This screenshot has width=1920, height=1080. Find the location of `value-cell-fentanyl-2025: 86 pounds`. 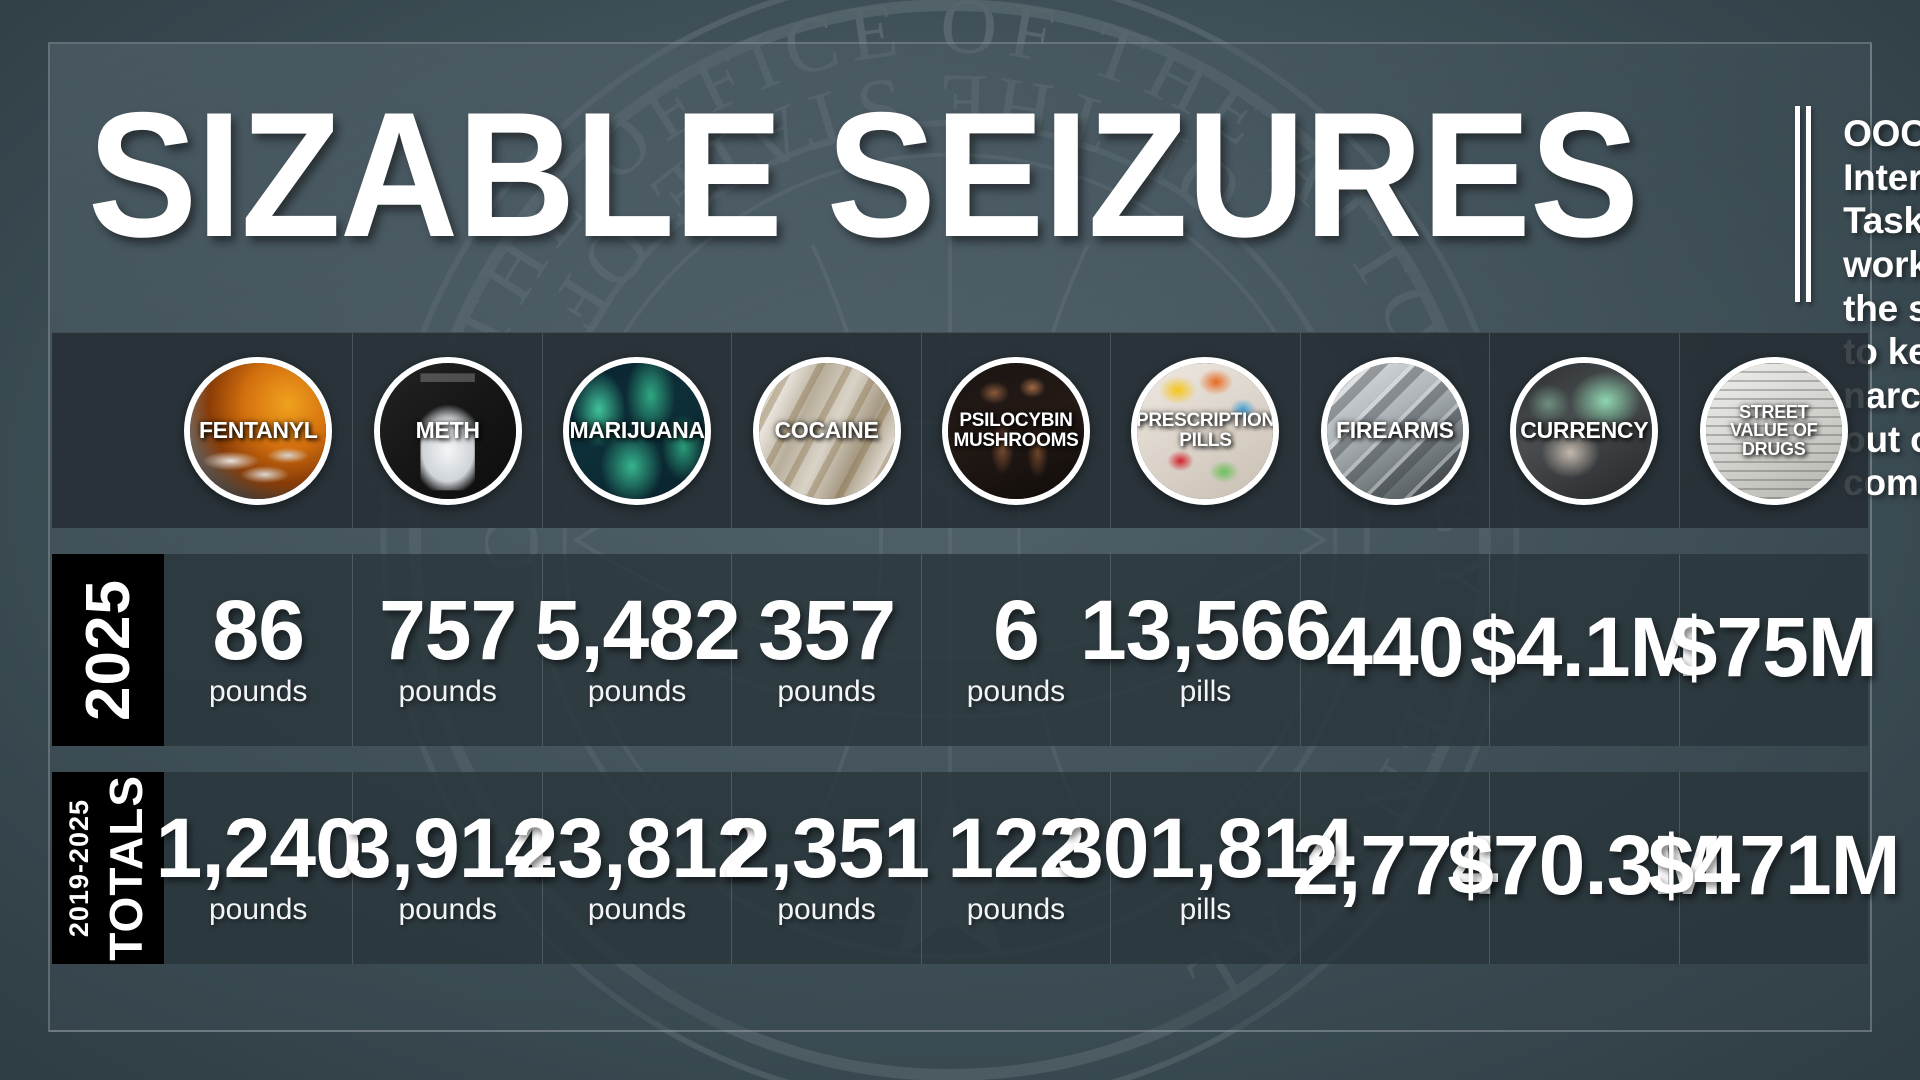

value-cell-fentanyl-2025: 86 pounds is located at coordinates (258, 650).